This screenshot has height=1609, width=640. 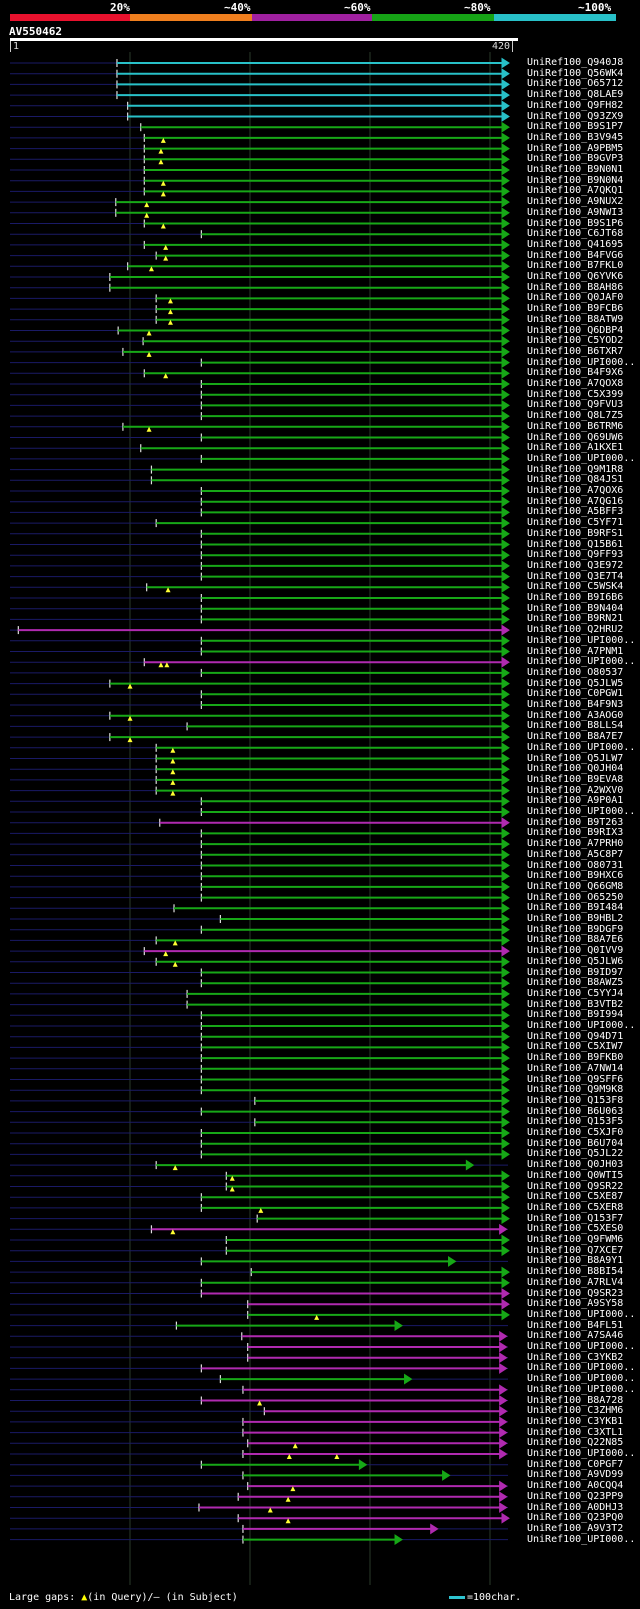 What do you see at coordinates (575, 1100) in the screenshot?
I see `hit-label: UniRef100_Q153F8` at bounding box center [575, 1100].